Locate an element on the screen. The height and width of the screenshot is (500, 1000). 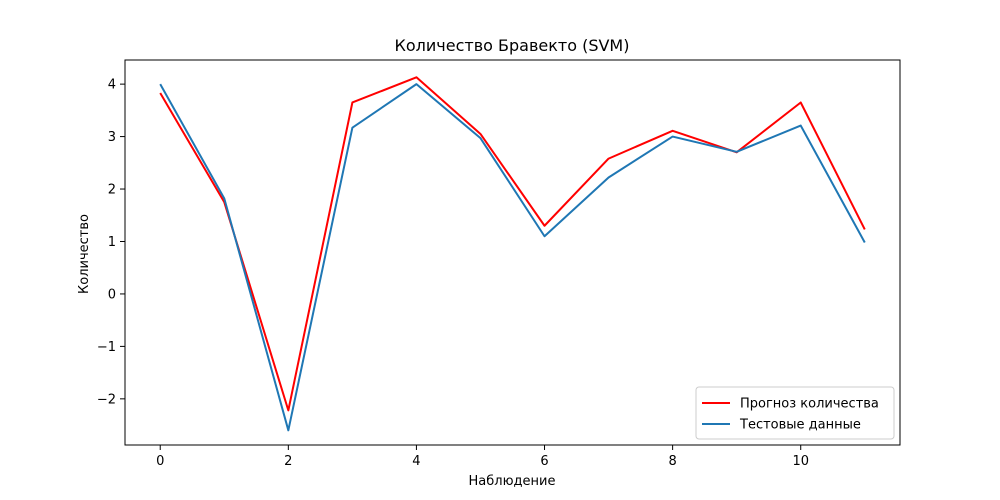
y-axis-title: Количество is located at coordinates (84, 254).